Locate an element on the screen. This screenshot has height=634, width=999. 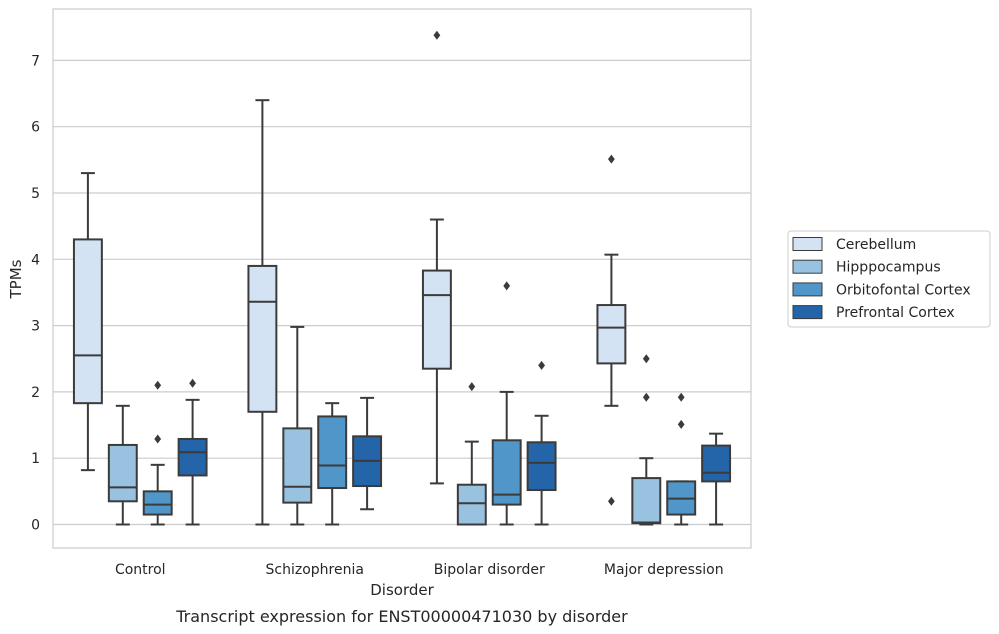
y-tick-label: 0 is located at coordinates (35, 526).